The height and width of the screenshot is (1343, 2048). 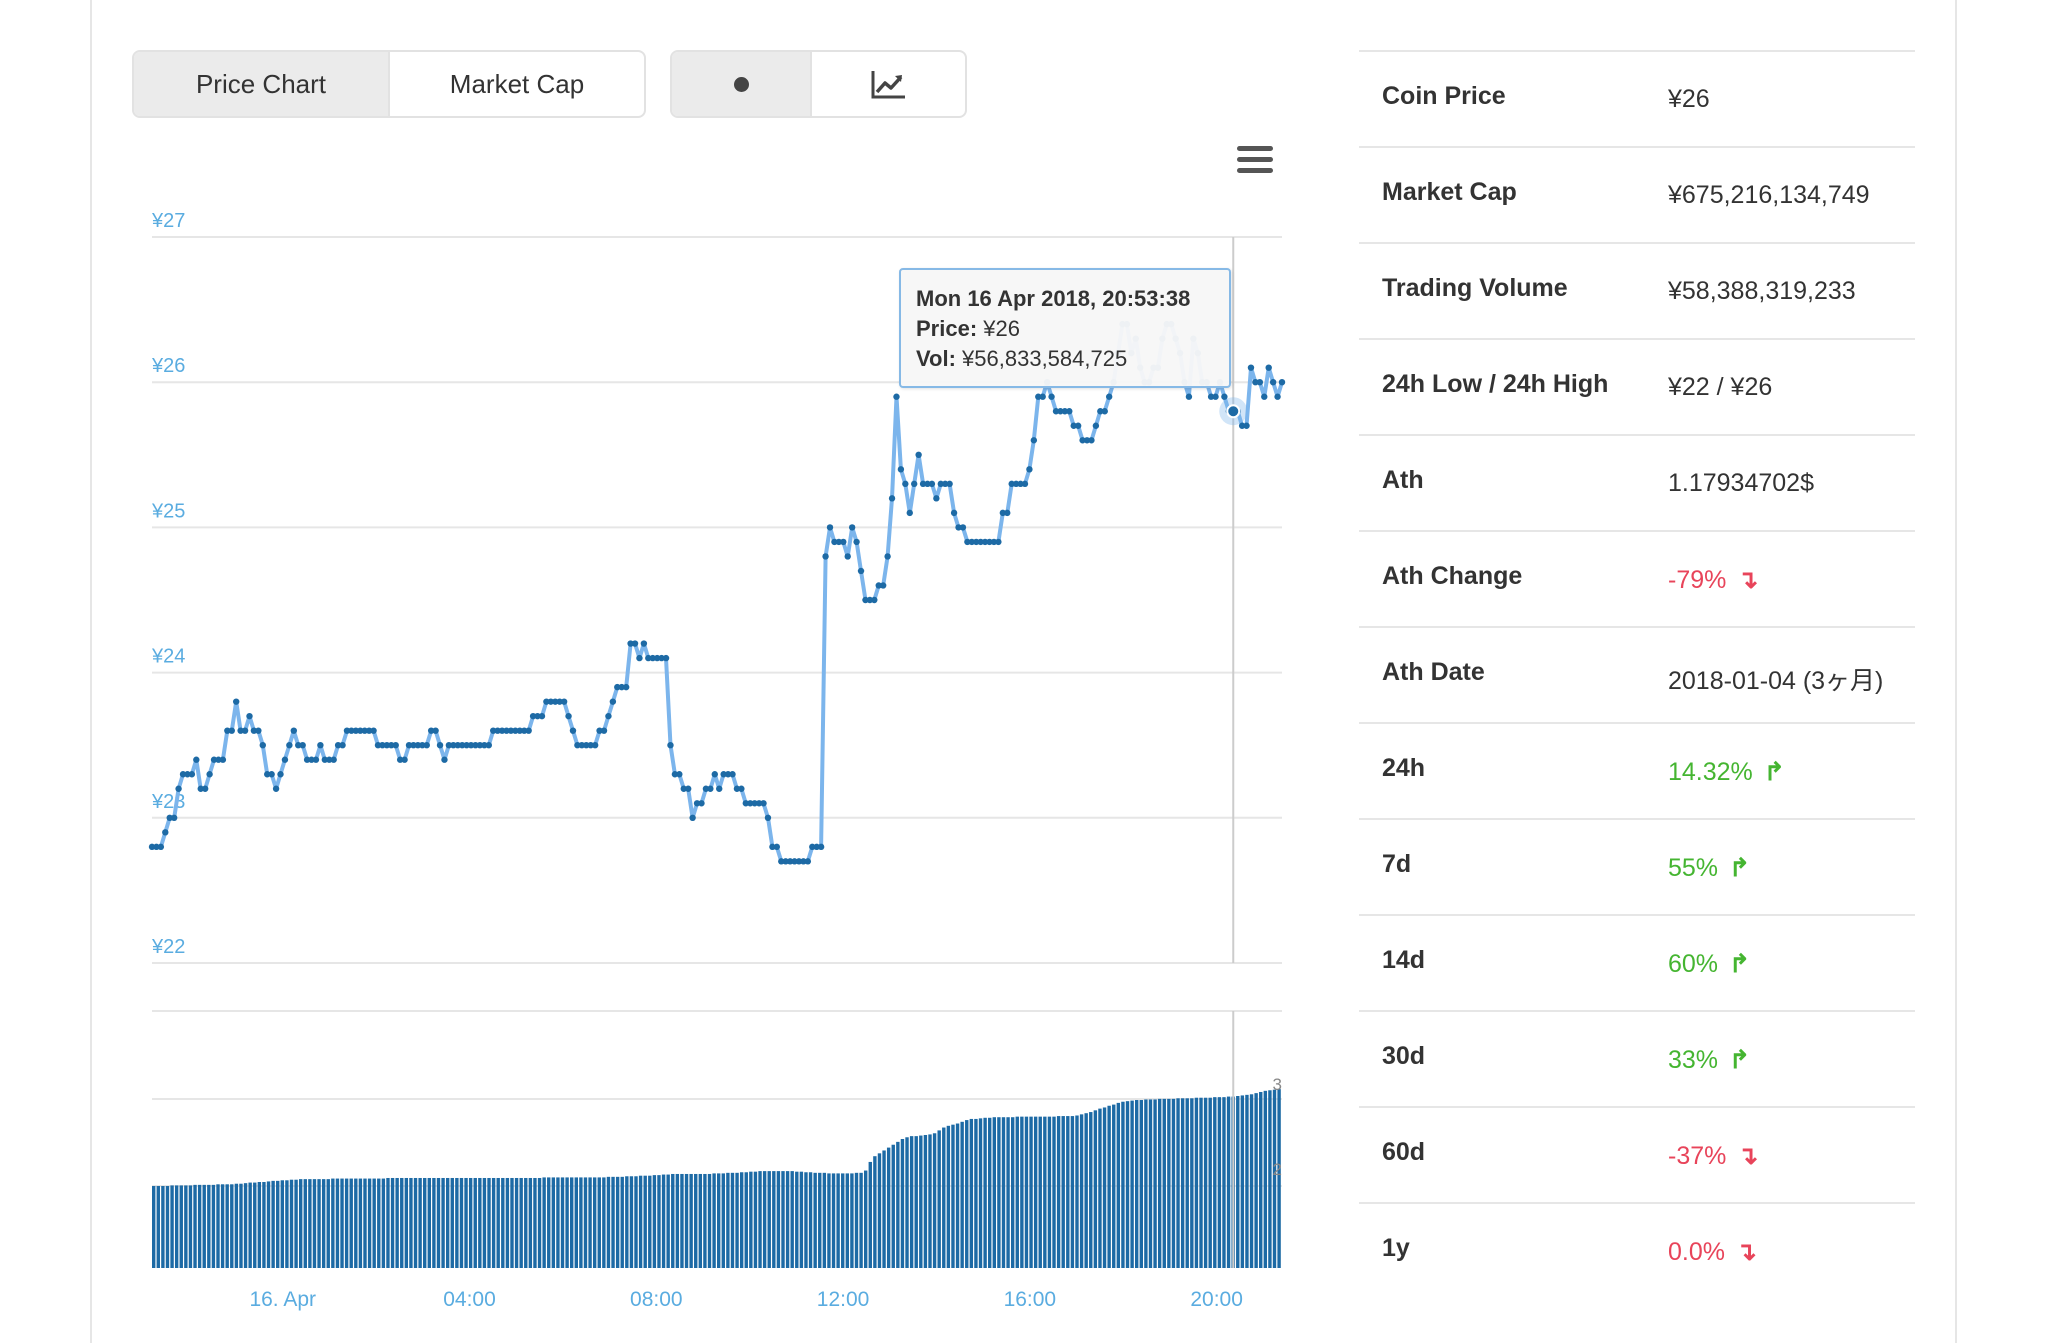 What do you see at coordinates (516, 84) in the screenshot?
I see `market-cap-tab: Market Cap` at bounding box center [516, 84].